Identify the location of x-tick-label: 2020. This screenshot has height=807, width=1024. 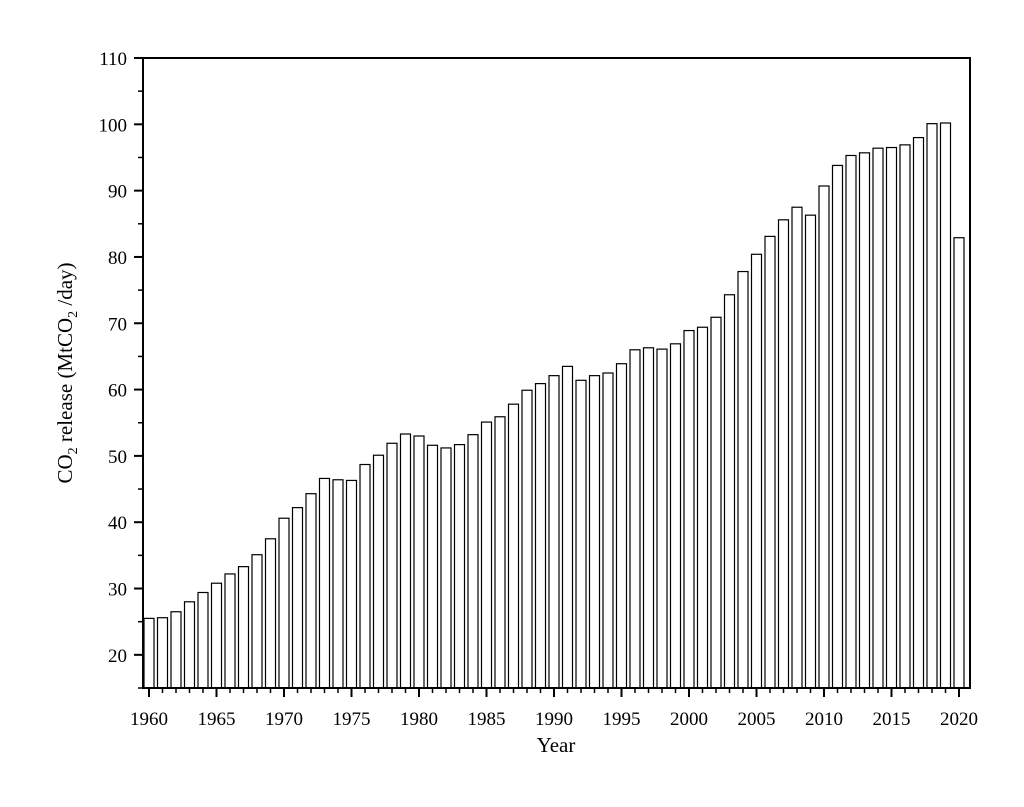
(959, 719).